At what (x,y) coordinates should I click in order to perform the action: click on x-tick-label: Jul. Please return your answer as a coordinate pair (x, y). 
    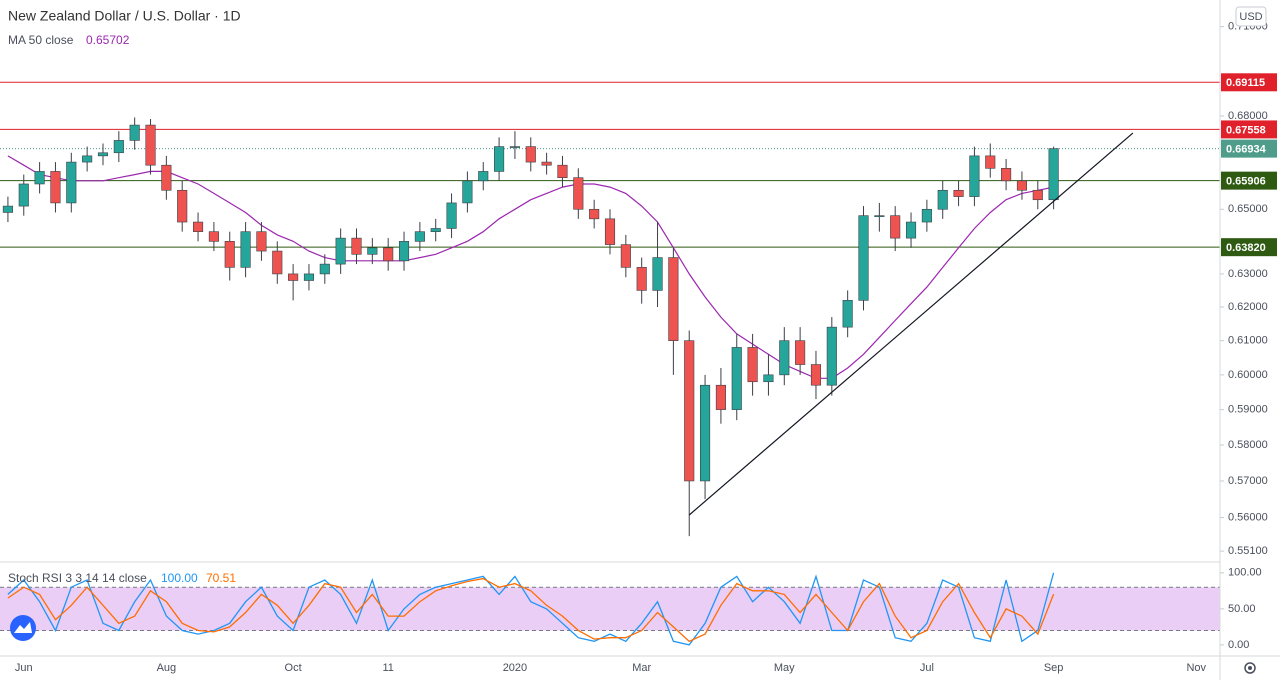
    Looking at the image, I should click on (927, 668).